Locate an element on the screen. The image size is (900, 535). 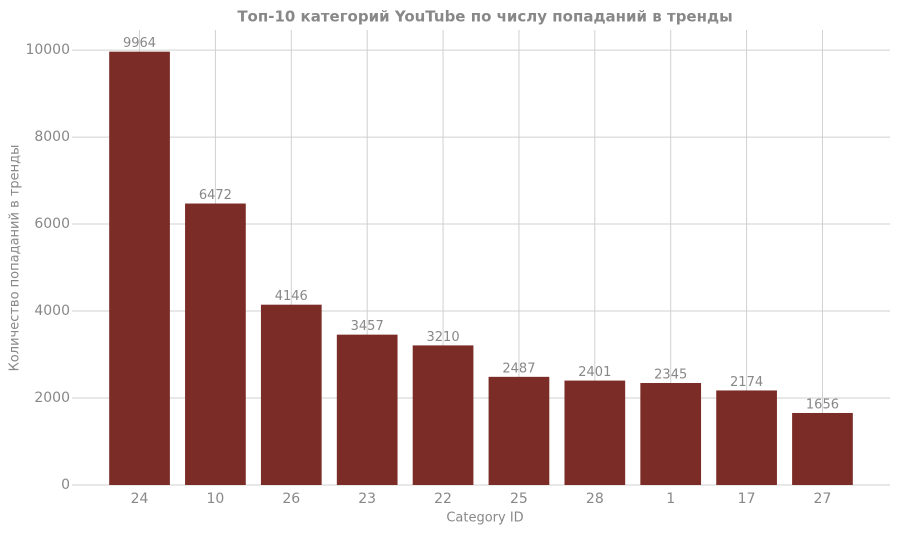
y-tick-label: 8000 is located at coordinates (52, 137).